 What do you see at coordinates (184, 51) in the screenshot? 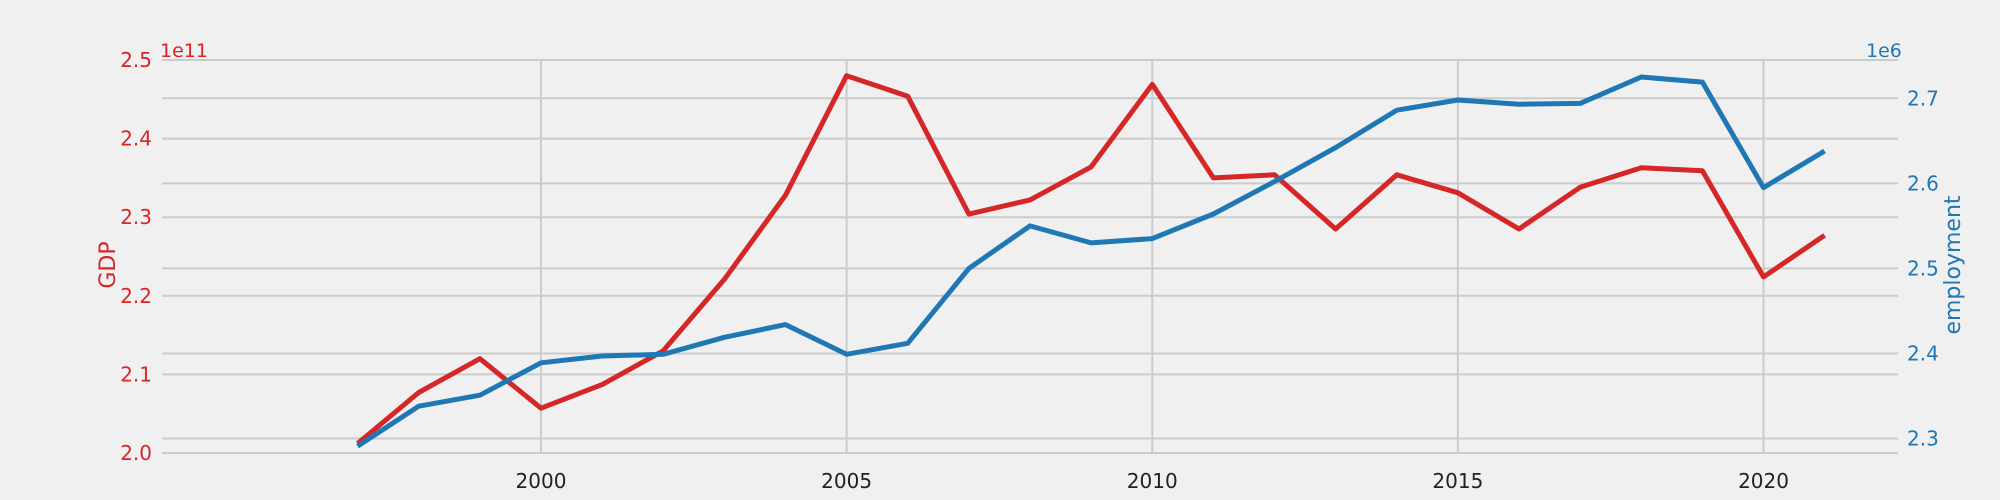
I see `left-axis-offset-text: 1e11` at bounding box center [184, 51].